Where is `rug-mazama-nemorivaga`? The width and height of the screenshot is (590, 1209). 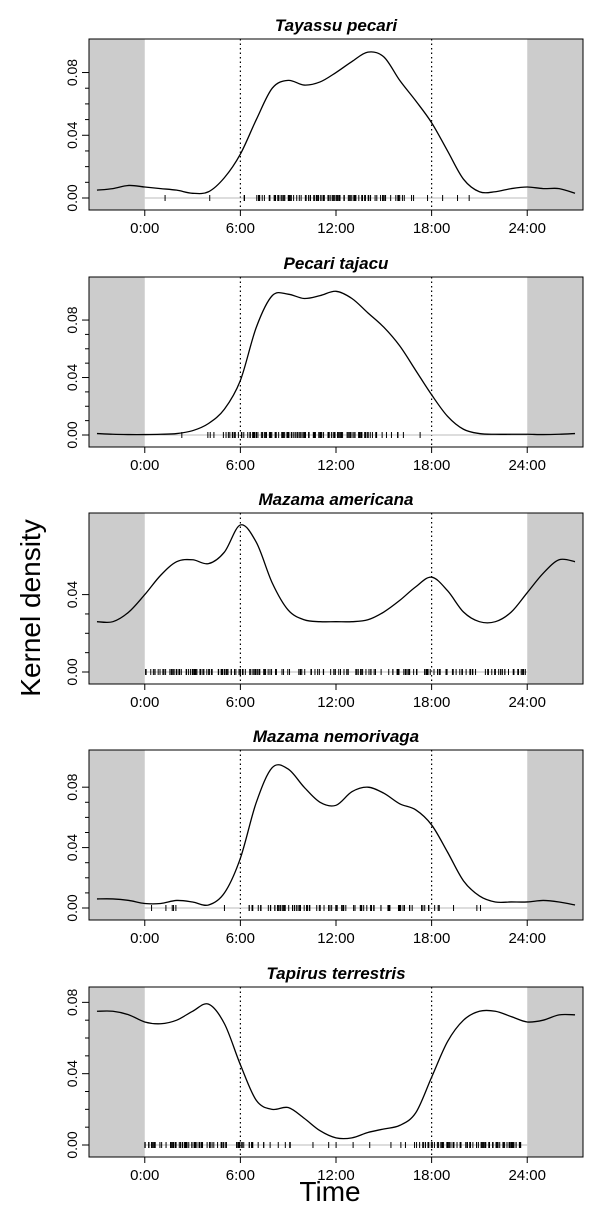 rug-mazama-nemorivaga is located at coordinates (316, 908).